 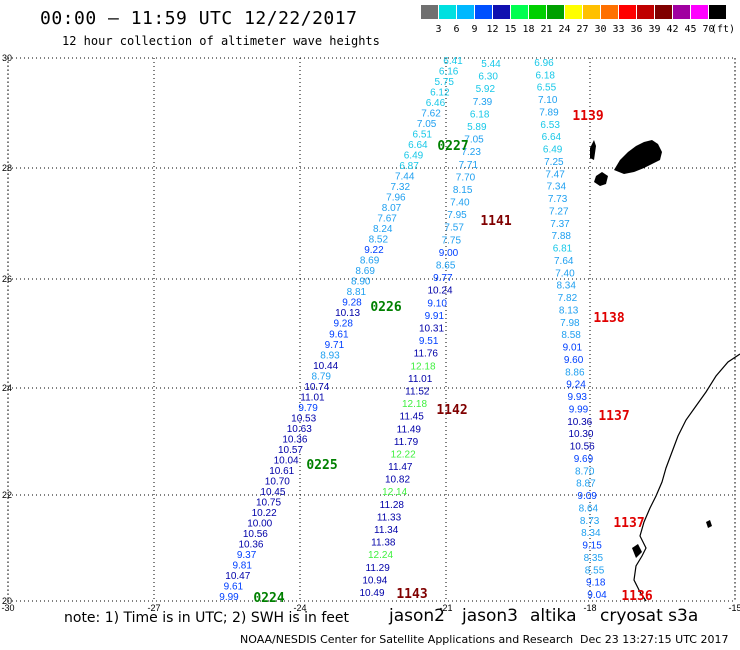 What do you see at coordinates (383, 229) in the screenshot?
I see `track-a-wave-height: 8.24` at bounding box center [383, 229].